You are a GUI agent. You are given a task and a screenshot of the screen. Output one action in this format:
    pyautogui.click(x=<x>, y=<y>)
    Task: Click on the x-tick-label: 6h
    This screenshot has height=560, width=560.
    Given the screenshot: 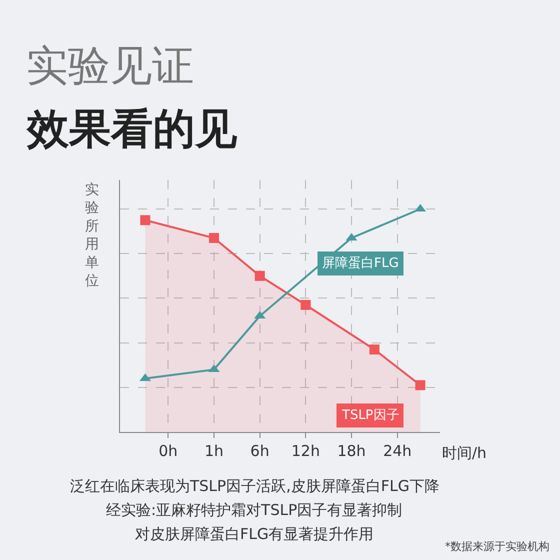 What is the action you would take?
    pyautogui.click(x=260, y=451)
    